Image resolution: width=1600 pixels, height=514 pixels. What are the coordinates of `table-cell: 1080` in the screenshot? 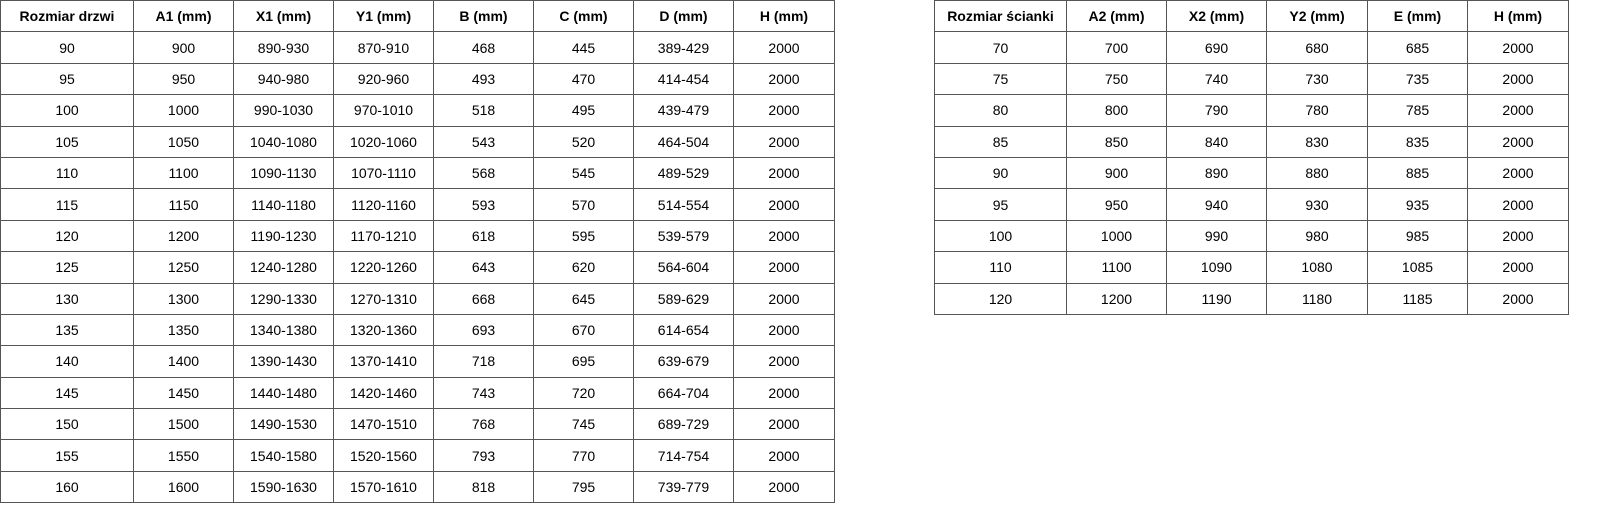 It's located at (1317, 267).